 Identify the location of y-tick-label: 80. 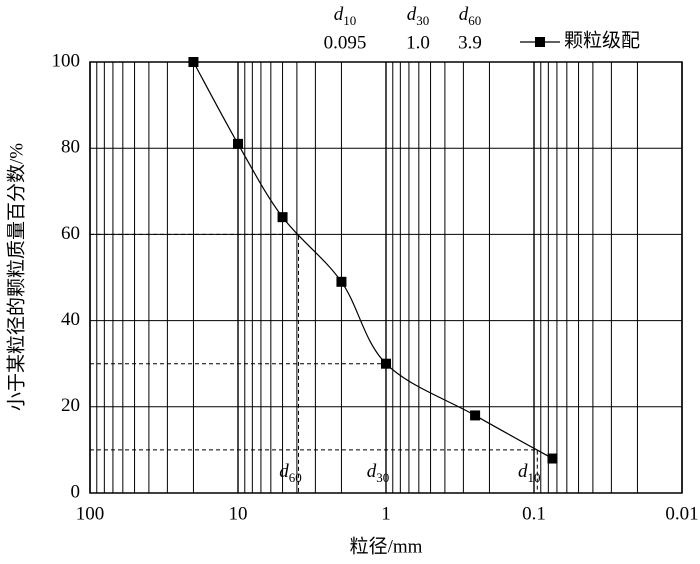
(70, 147).